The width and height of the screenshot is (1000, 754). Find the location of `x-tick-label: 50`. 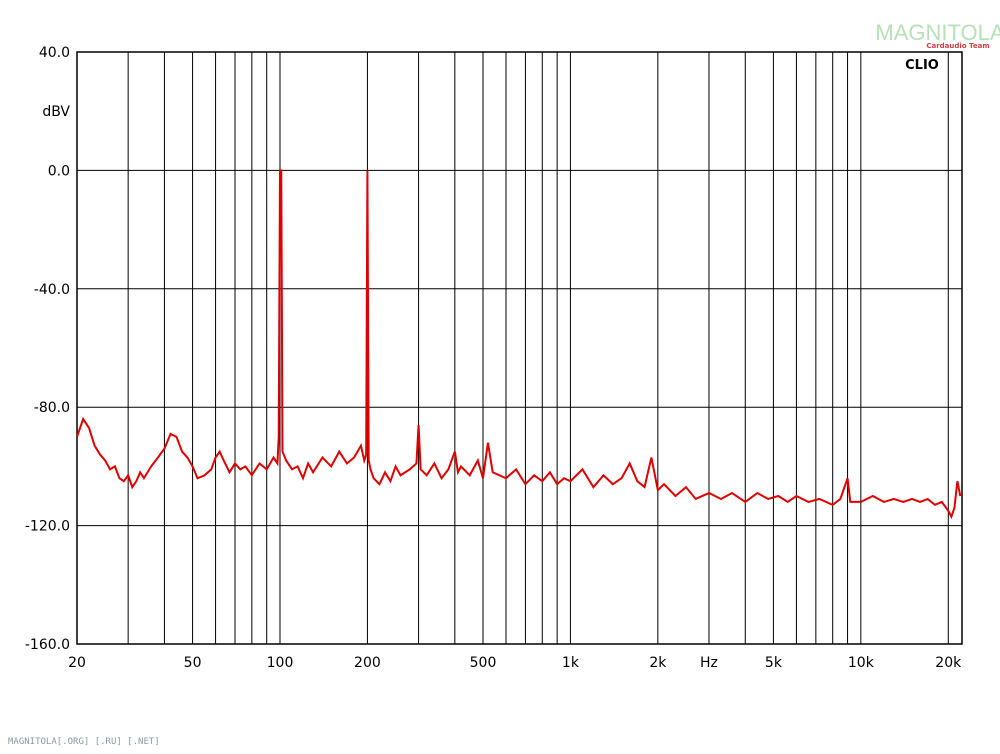

x-tick-label: 50 is located at coordinates (193, 663).